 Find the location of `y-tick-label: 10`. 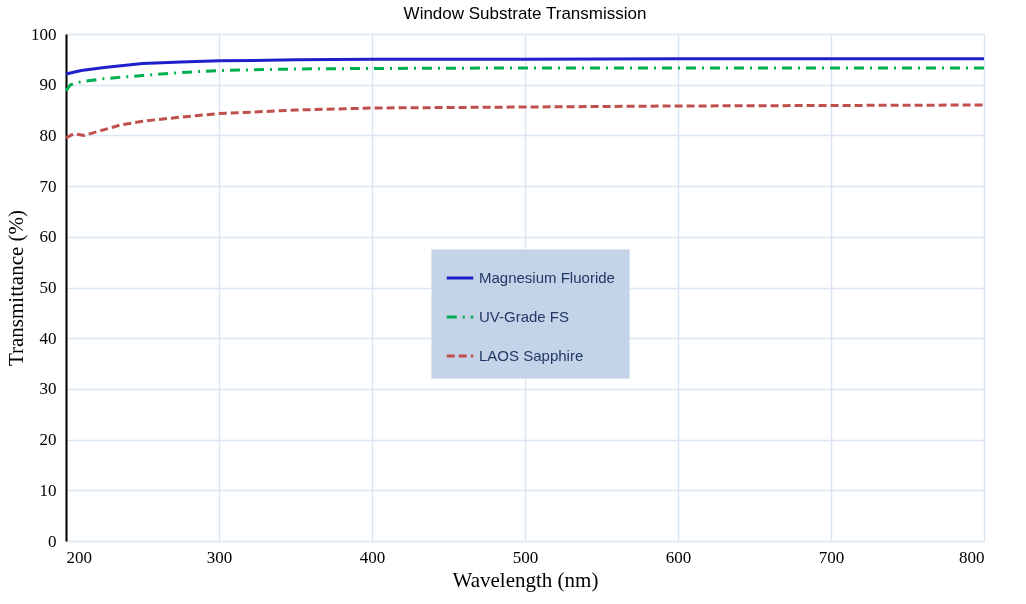

y-tick-label: 10 is located at coordinates (48, 490).